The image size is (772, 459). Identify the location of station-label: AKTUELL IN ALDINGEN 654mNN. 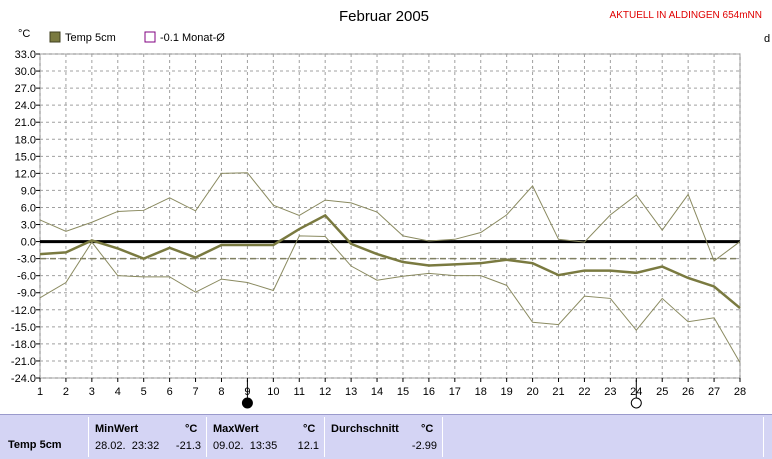
(686, 15).